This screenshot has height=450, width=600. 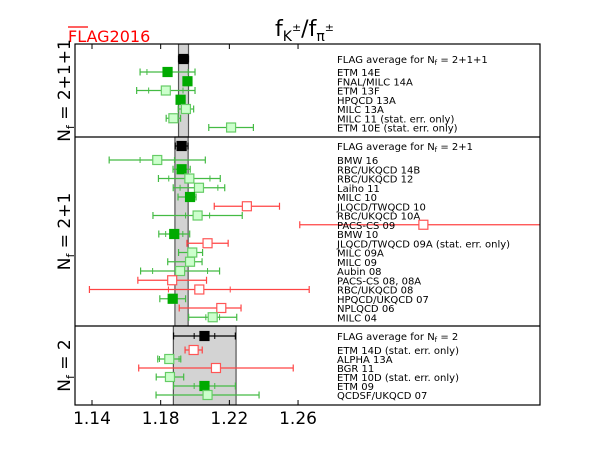 I want to click on result-label: Aubin 08, so click(x=359, y=272).